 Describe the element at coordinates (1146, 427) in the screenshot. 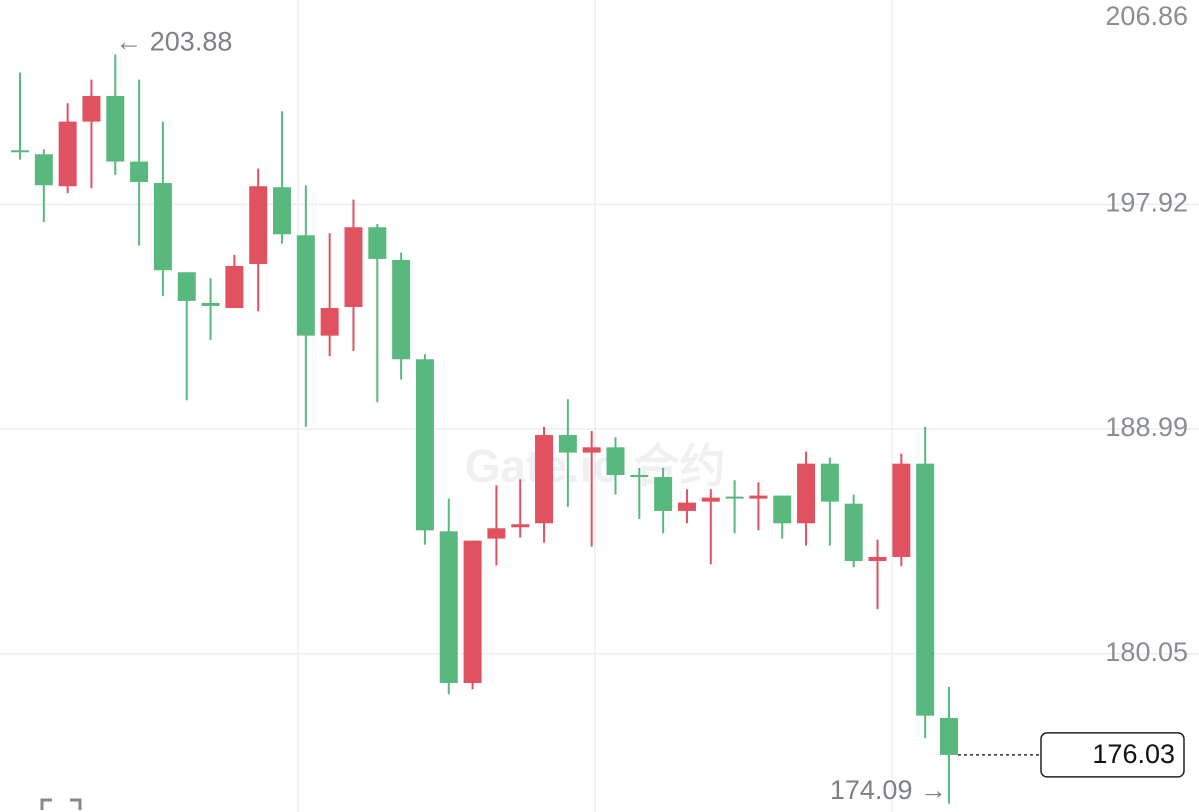

I see `y-tick-label: 188.99` at that location.